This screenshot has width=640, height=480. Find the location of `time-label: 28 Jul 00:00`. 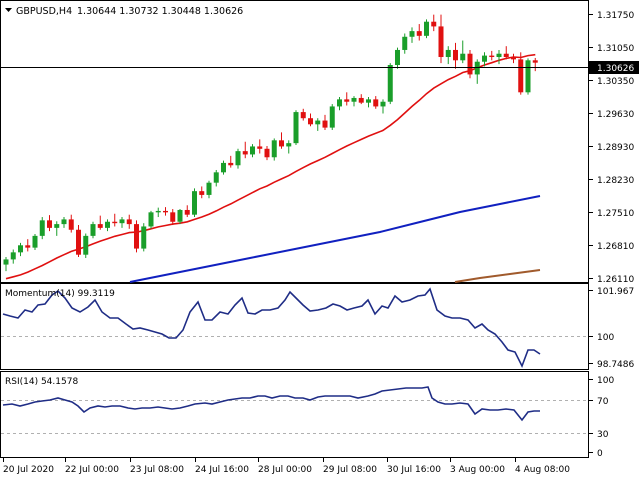

time-label: 28 Jul 00:00 is located at coordinates (285, 470).